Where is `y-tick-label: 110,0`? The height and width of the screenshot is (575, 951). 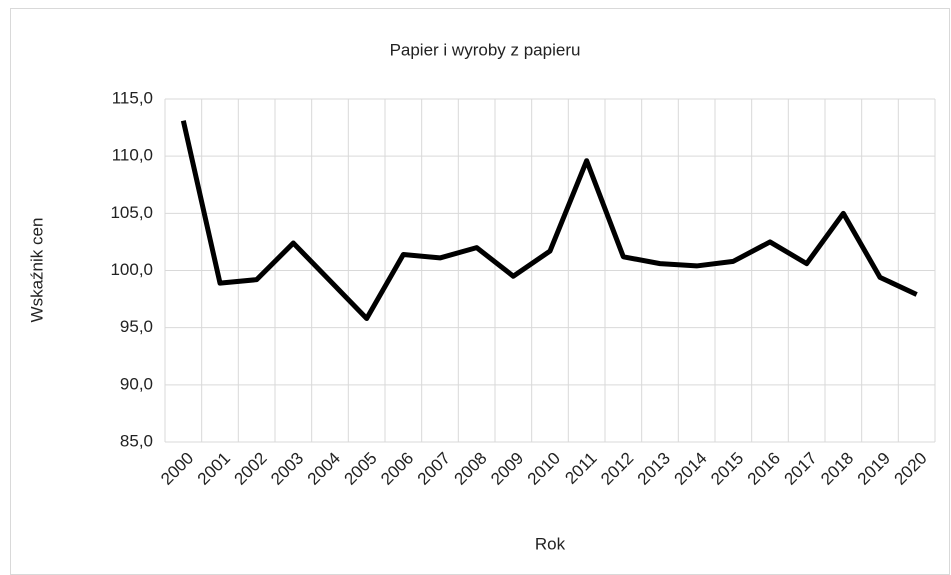 y-tick-label: 110,0 is located at coordinates (132, 155).